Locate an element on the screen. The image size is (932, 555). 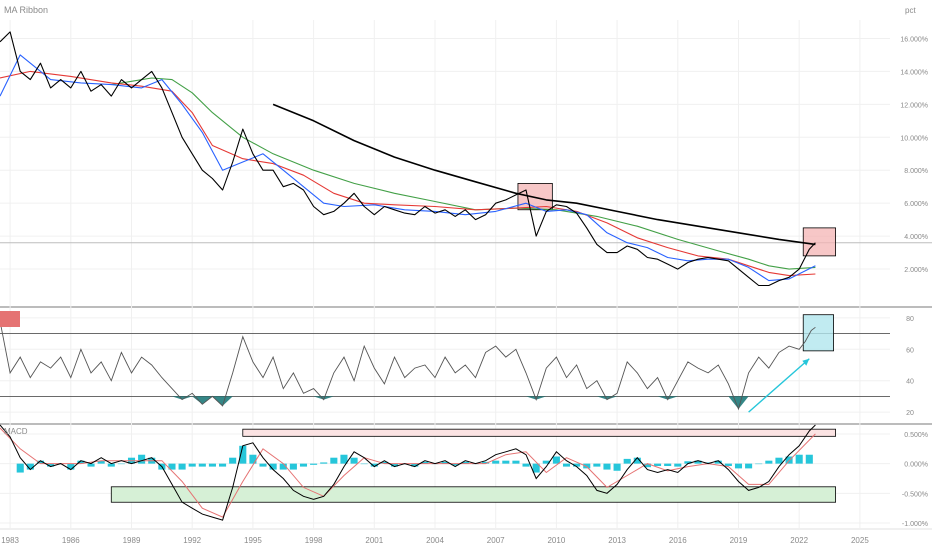
rsi-ytick-label: 40 is located at coordinates (910, 382).